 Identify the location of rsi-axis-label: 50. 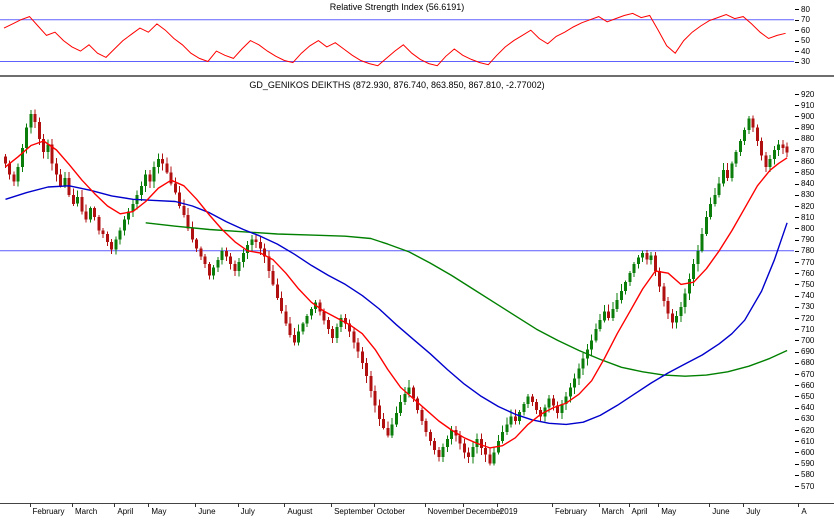
(805, 41).